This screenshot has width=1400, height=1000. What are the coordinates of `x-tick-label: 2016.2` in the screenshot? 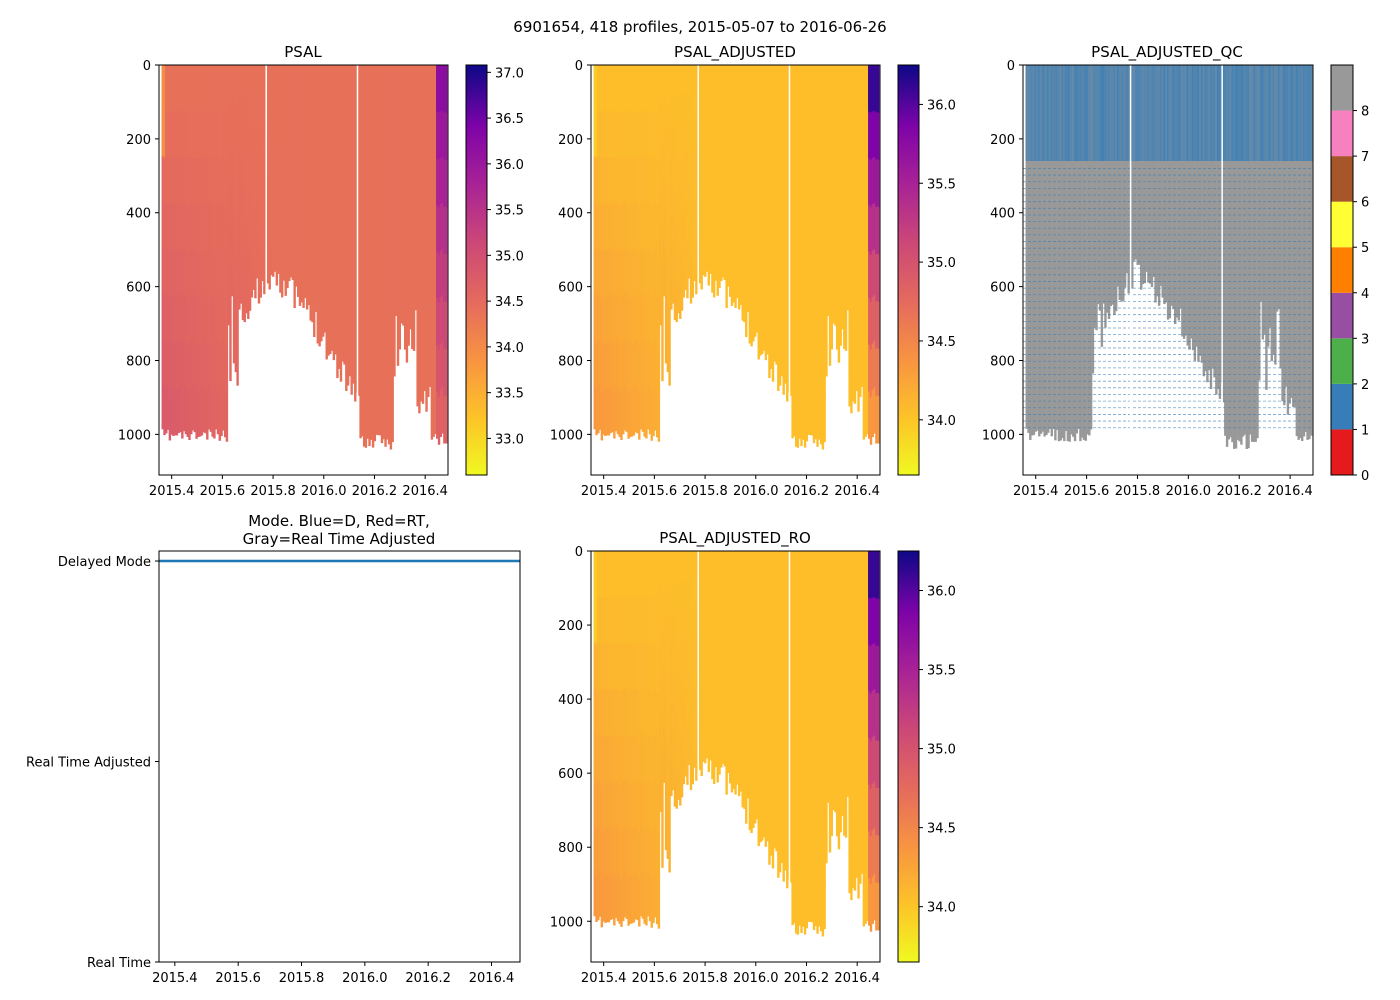 It's located at (807, 491).